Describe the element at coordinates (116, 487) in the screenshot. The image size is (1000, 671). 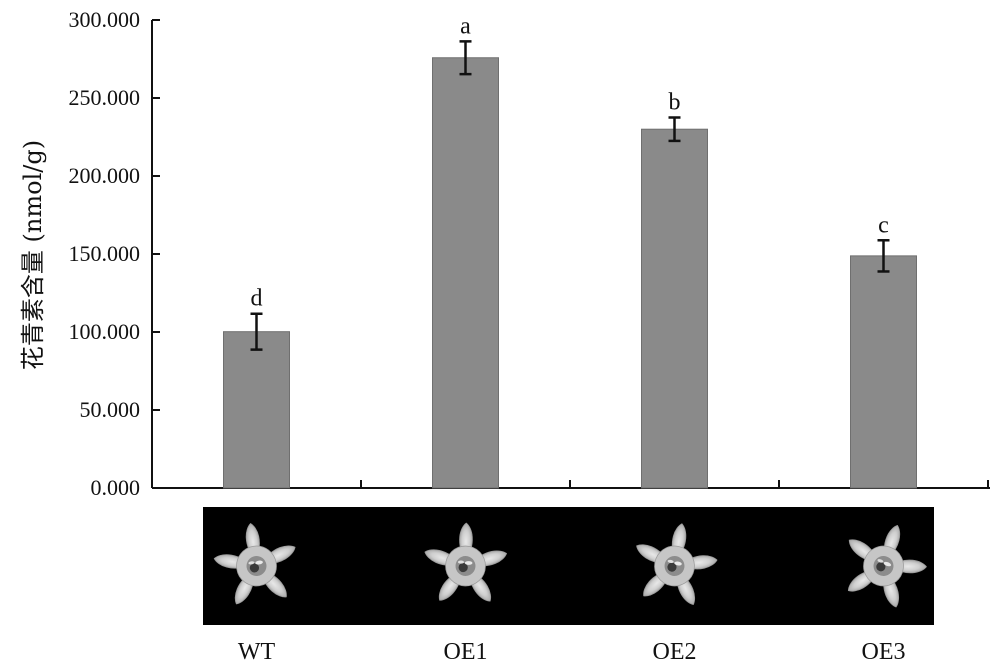
I see `y-tick-label: 0.000` at that location.